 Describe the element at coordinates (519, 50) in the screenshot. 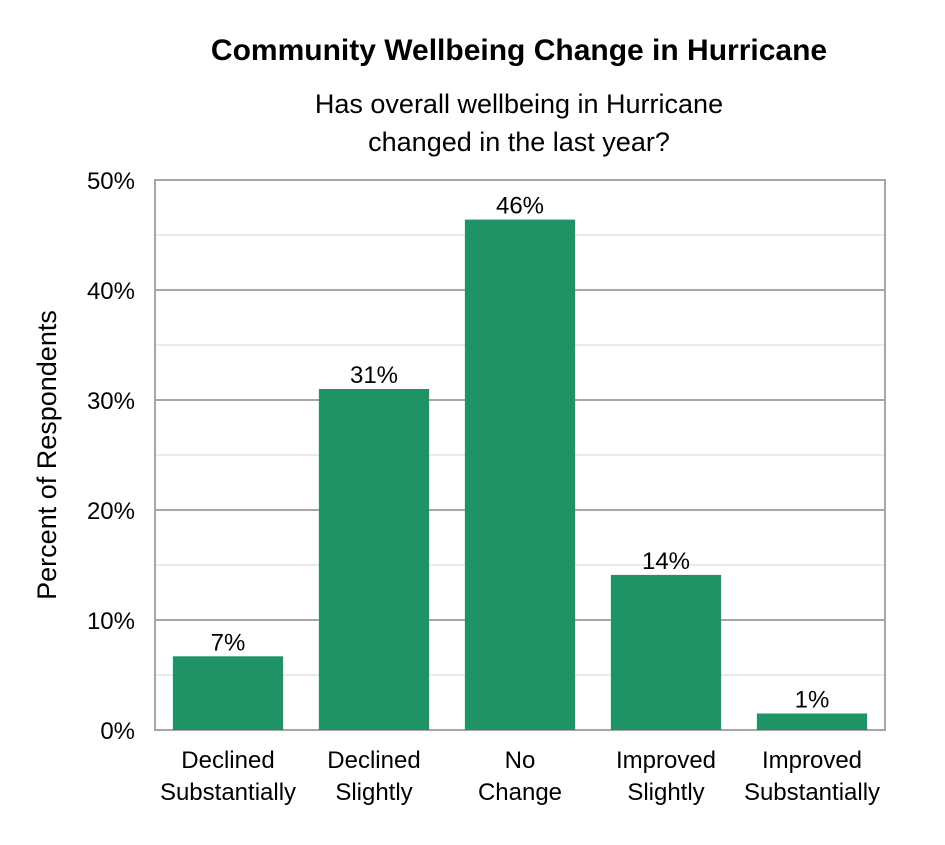

I see `chart-title: Community Wellbeing Change in Hurricane` at that location.